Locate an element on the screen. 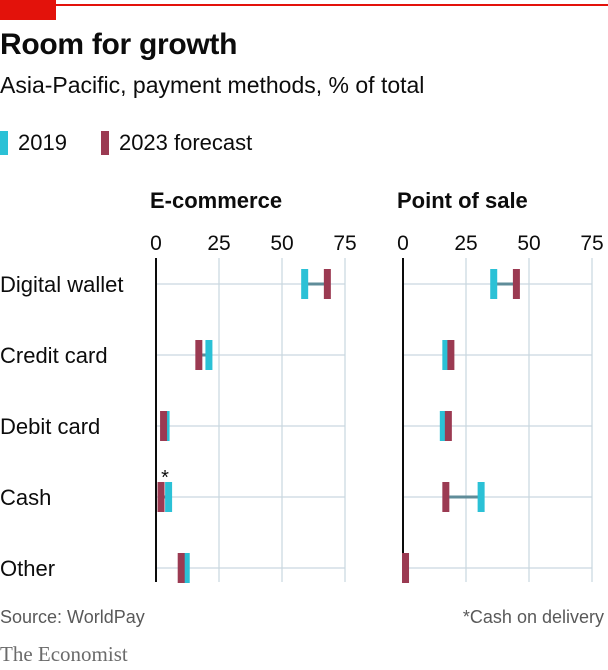  legend-swatch-2019 is located at coordinates (4, 143).